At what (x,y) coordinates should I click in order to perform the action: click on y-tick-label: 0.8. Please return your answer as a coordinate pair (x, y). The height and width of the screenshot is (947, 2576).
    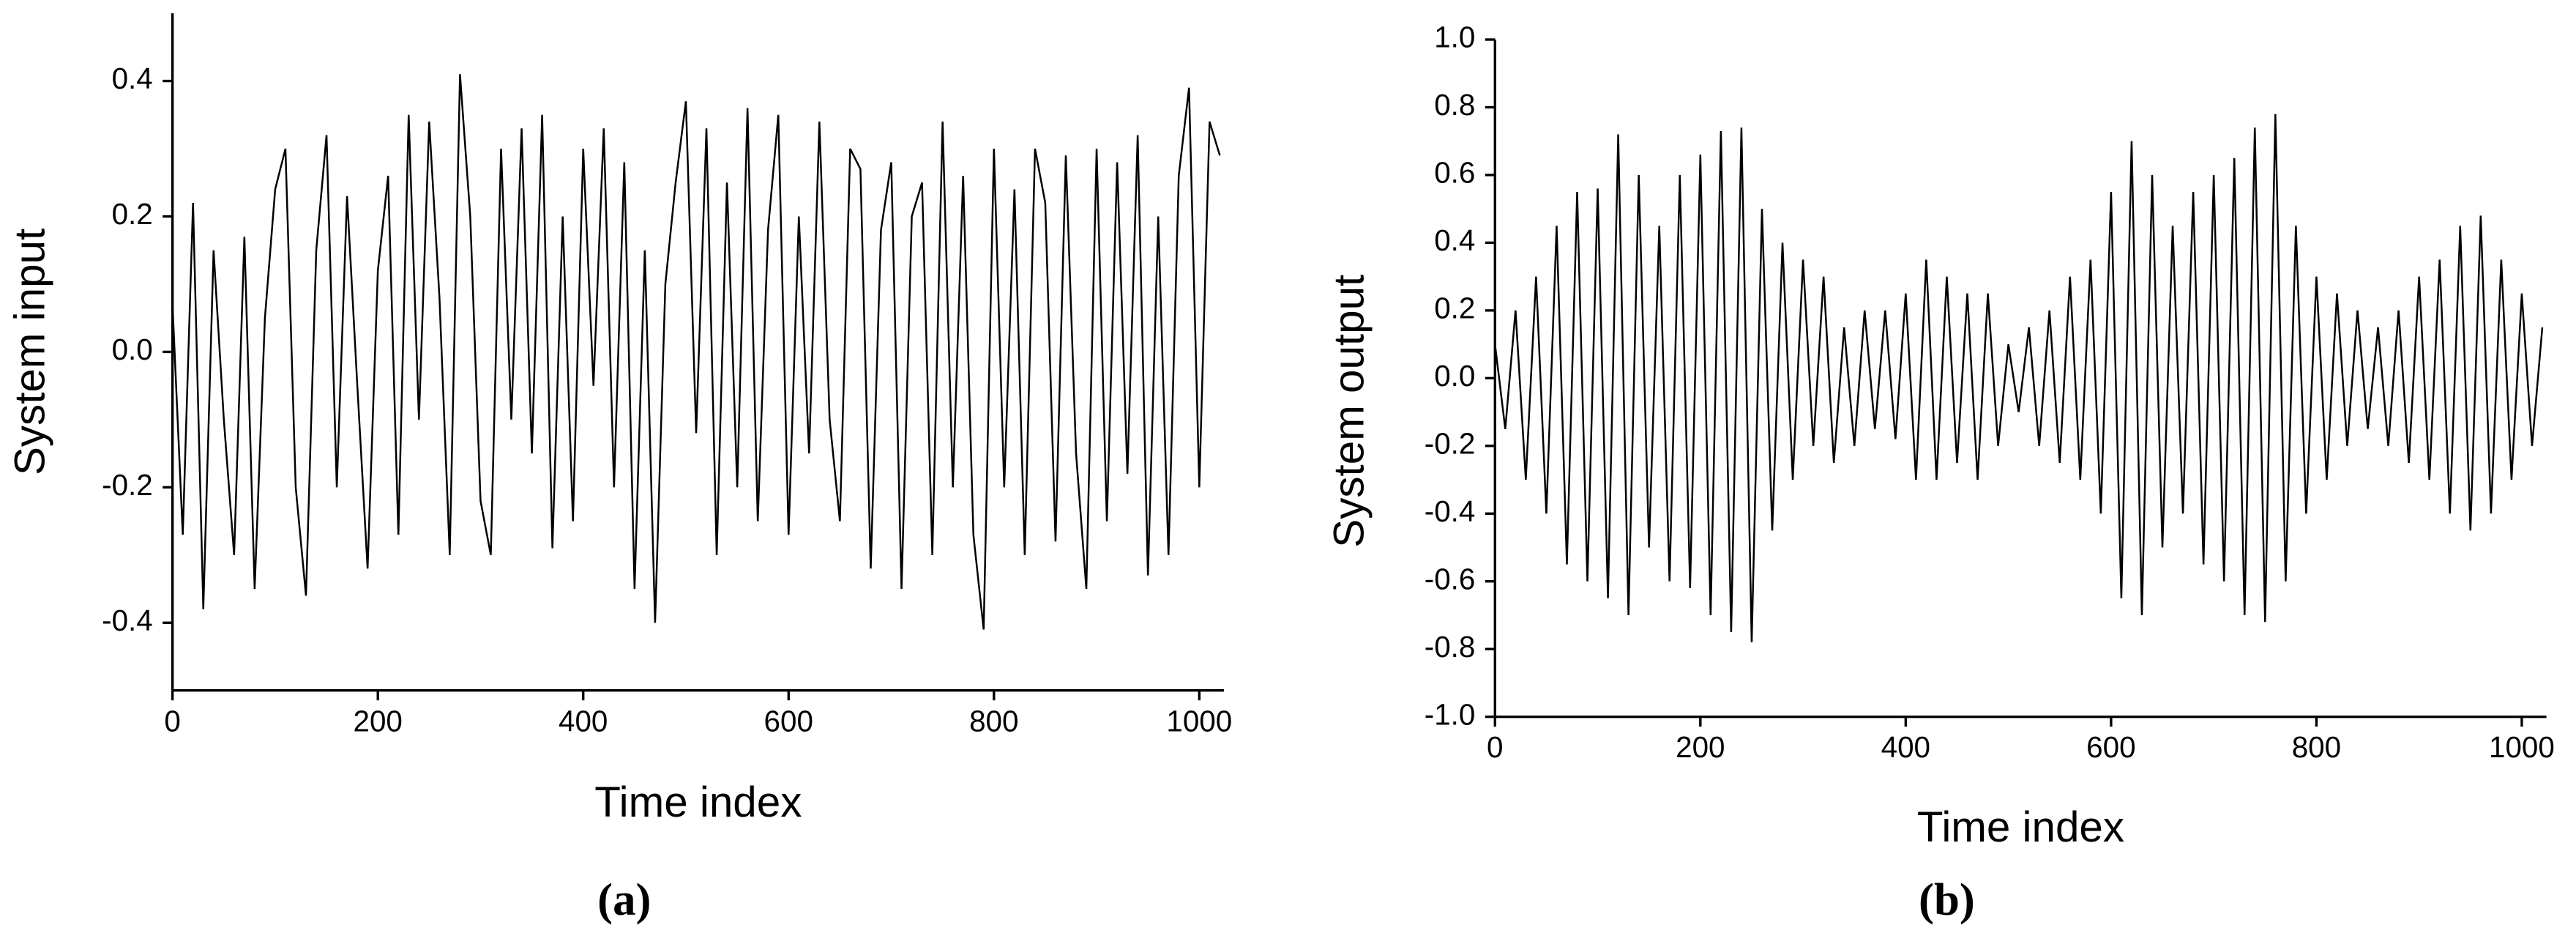
    Looking at the image, I should click on (1454, 105).